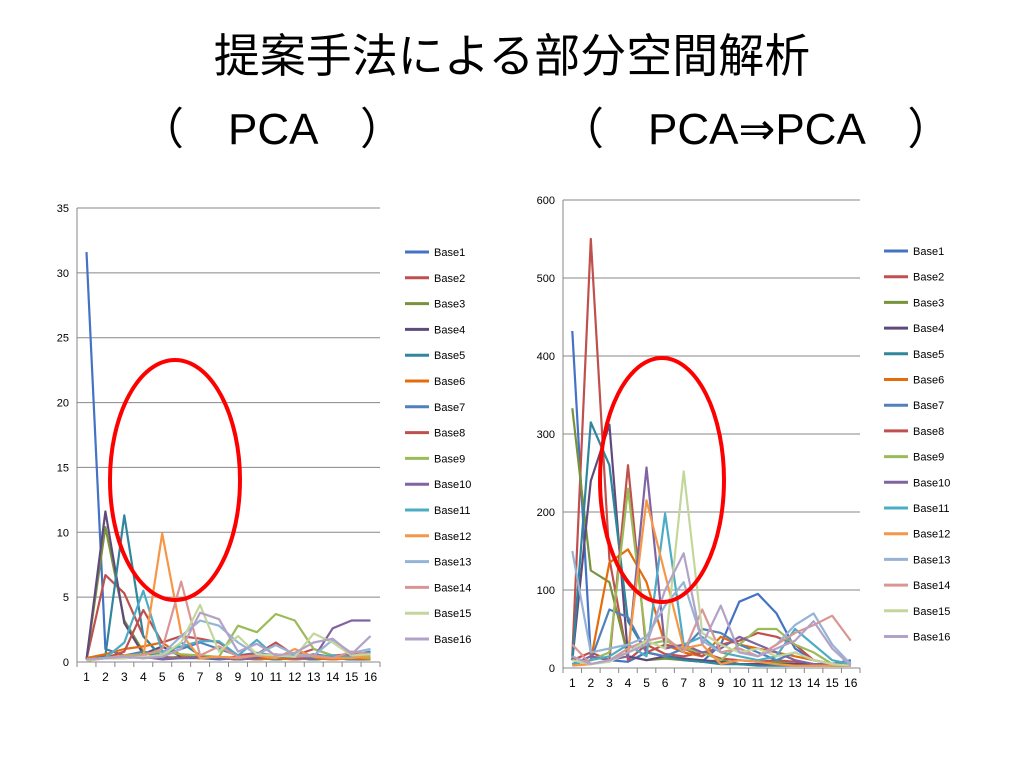 The height and width of the screenshot is (768, 1024). What do you see at coordinates (512, 56) in the screenshot?
I see `slide-title: 提案手法による部分空間解析` at bounding box center [512, 56].